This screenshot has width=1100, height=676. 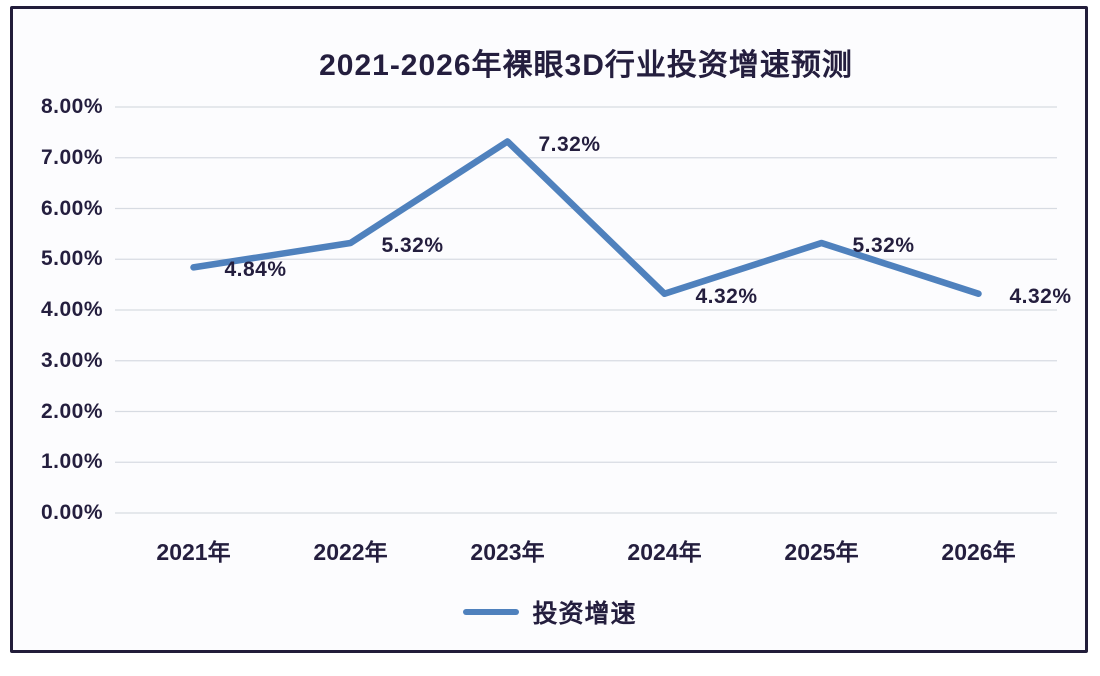 I want to click on data-point-label: 4.84%, so click(x=255, y=270).